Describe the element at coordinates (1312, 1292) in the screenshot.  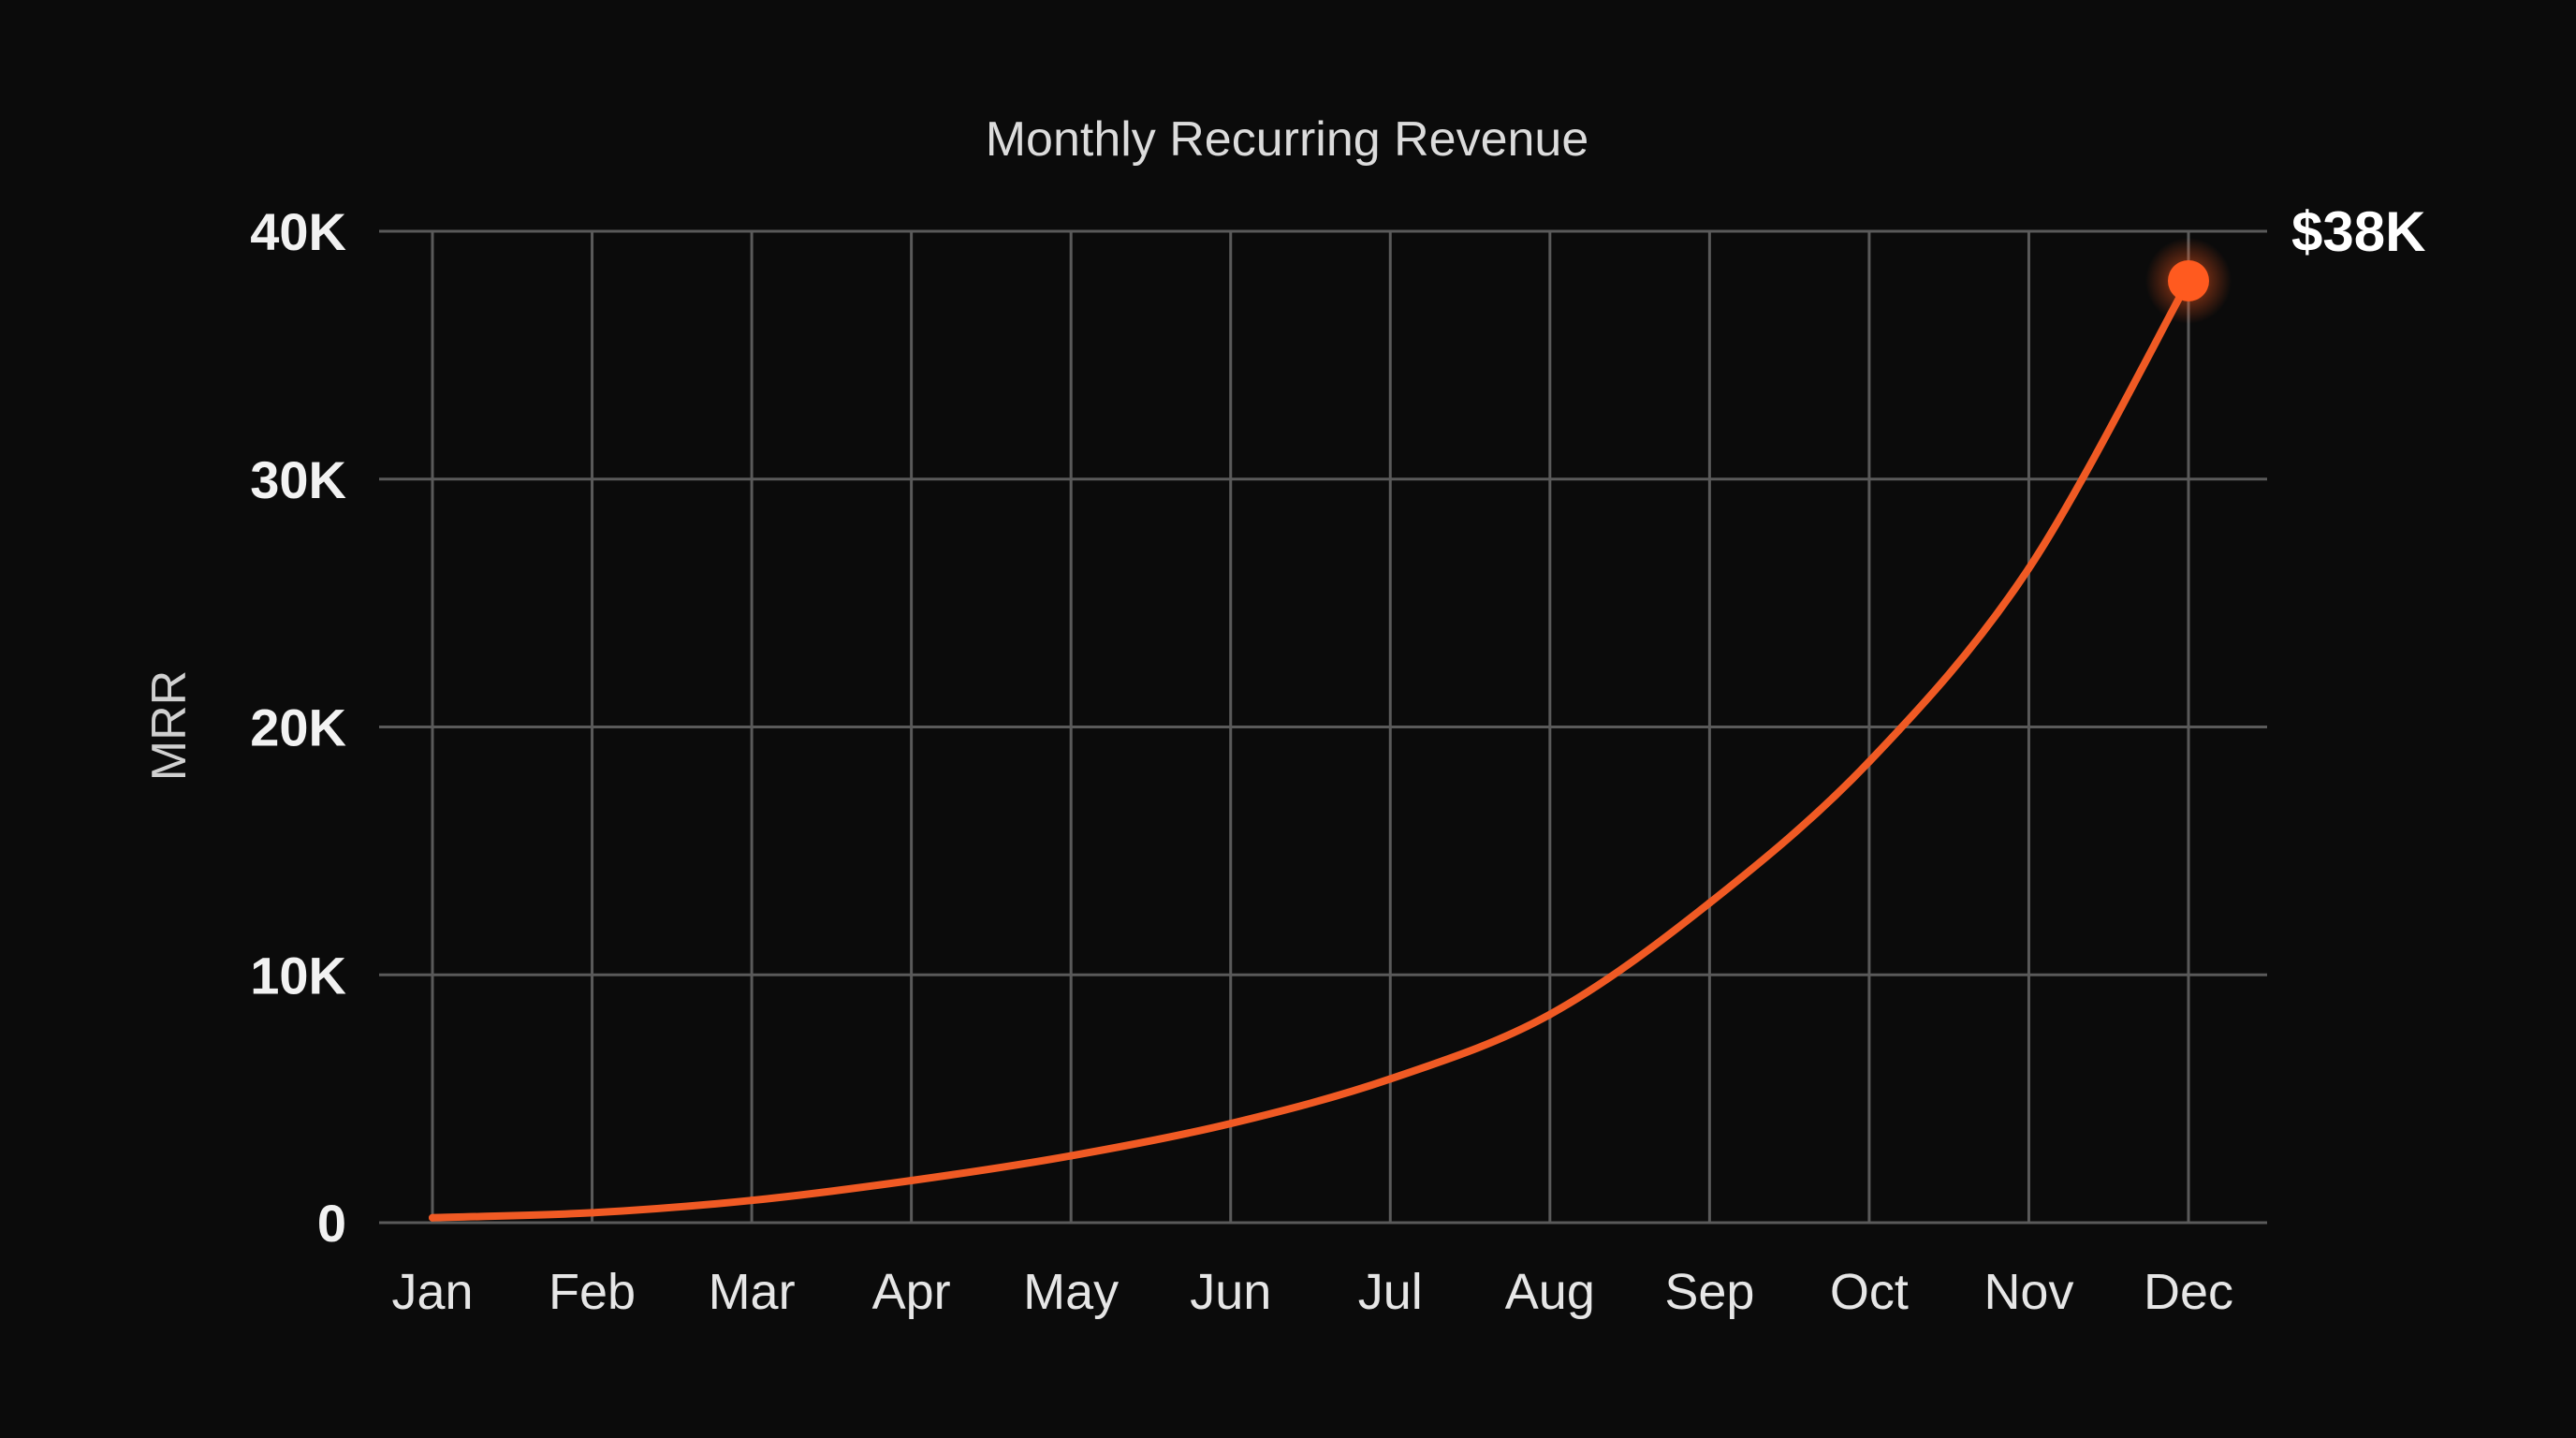
I see `x-tick-labels: Jan Feb Mar Apr May Jun Jul Aug Sep Oct Nov Dec` at that location.